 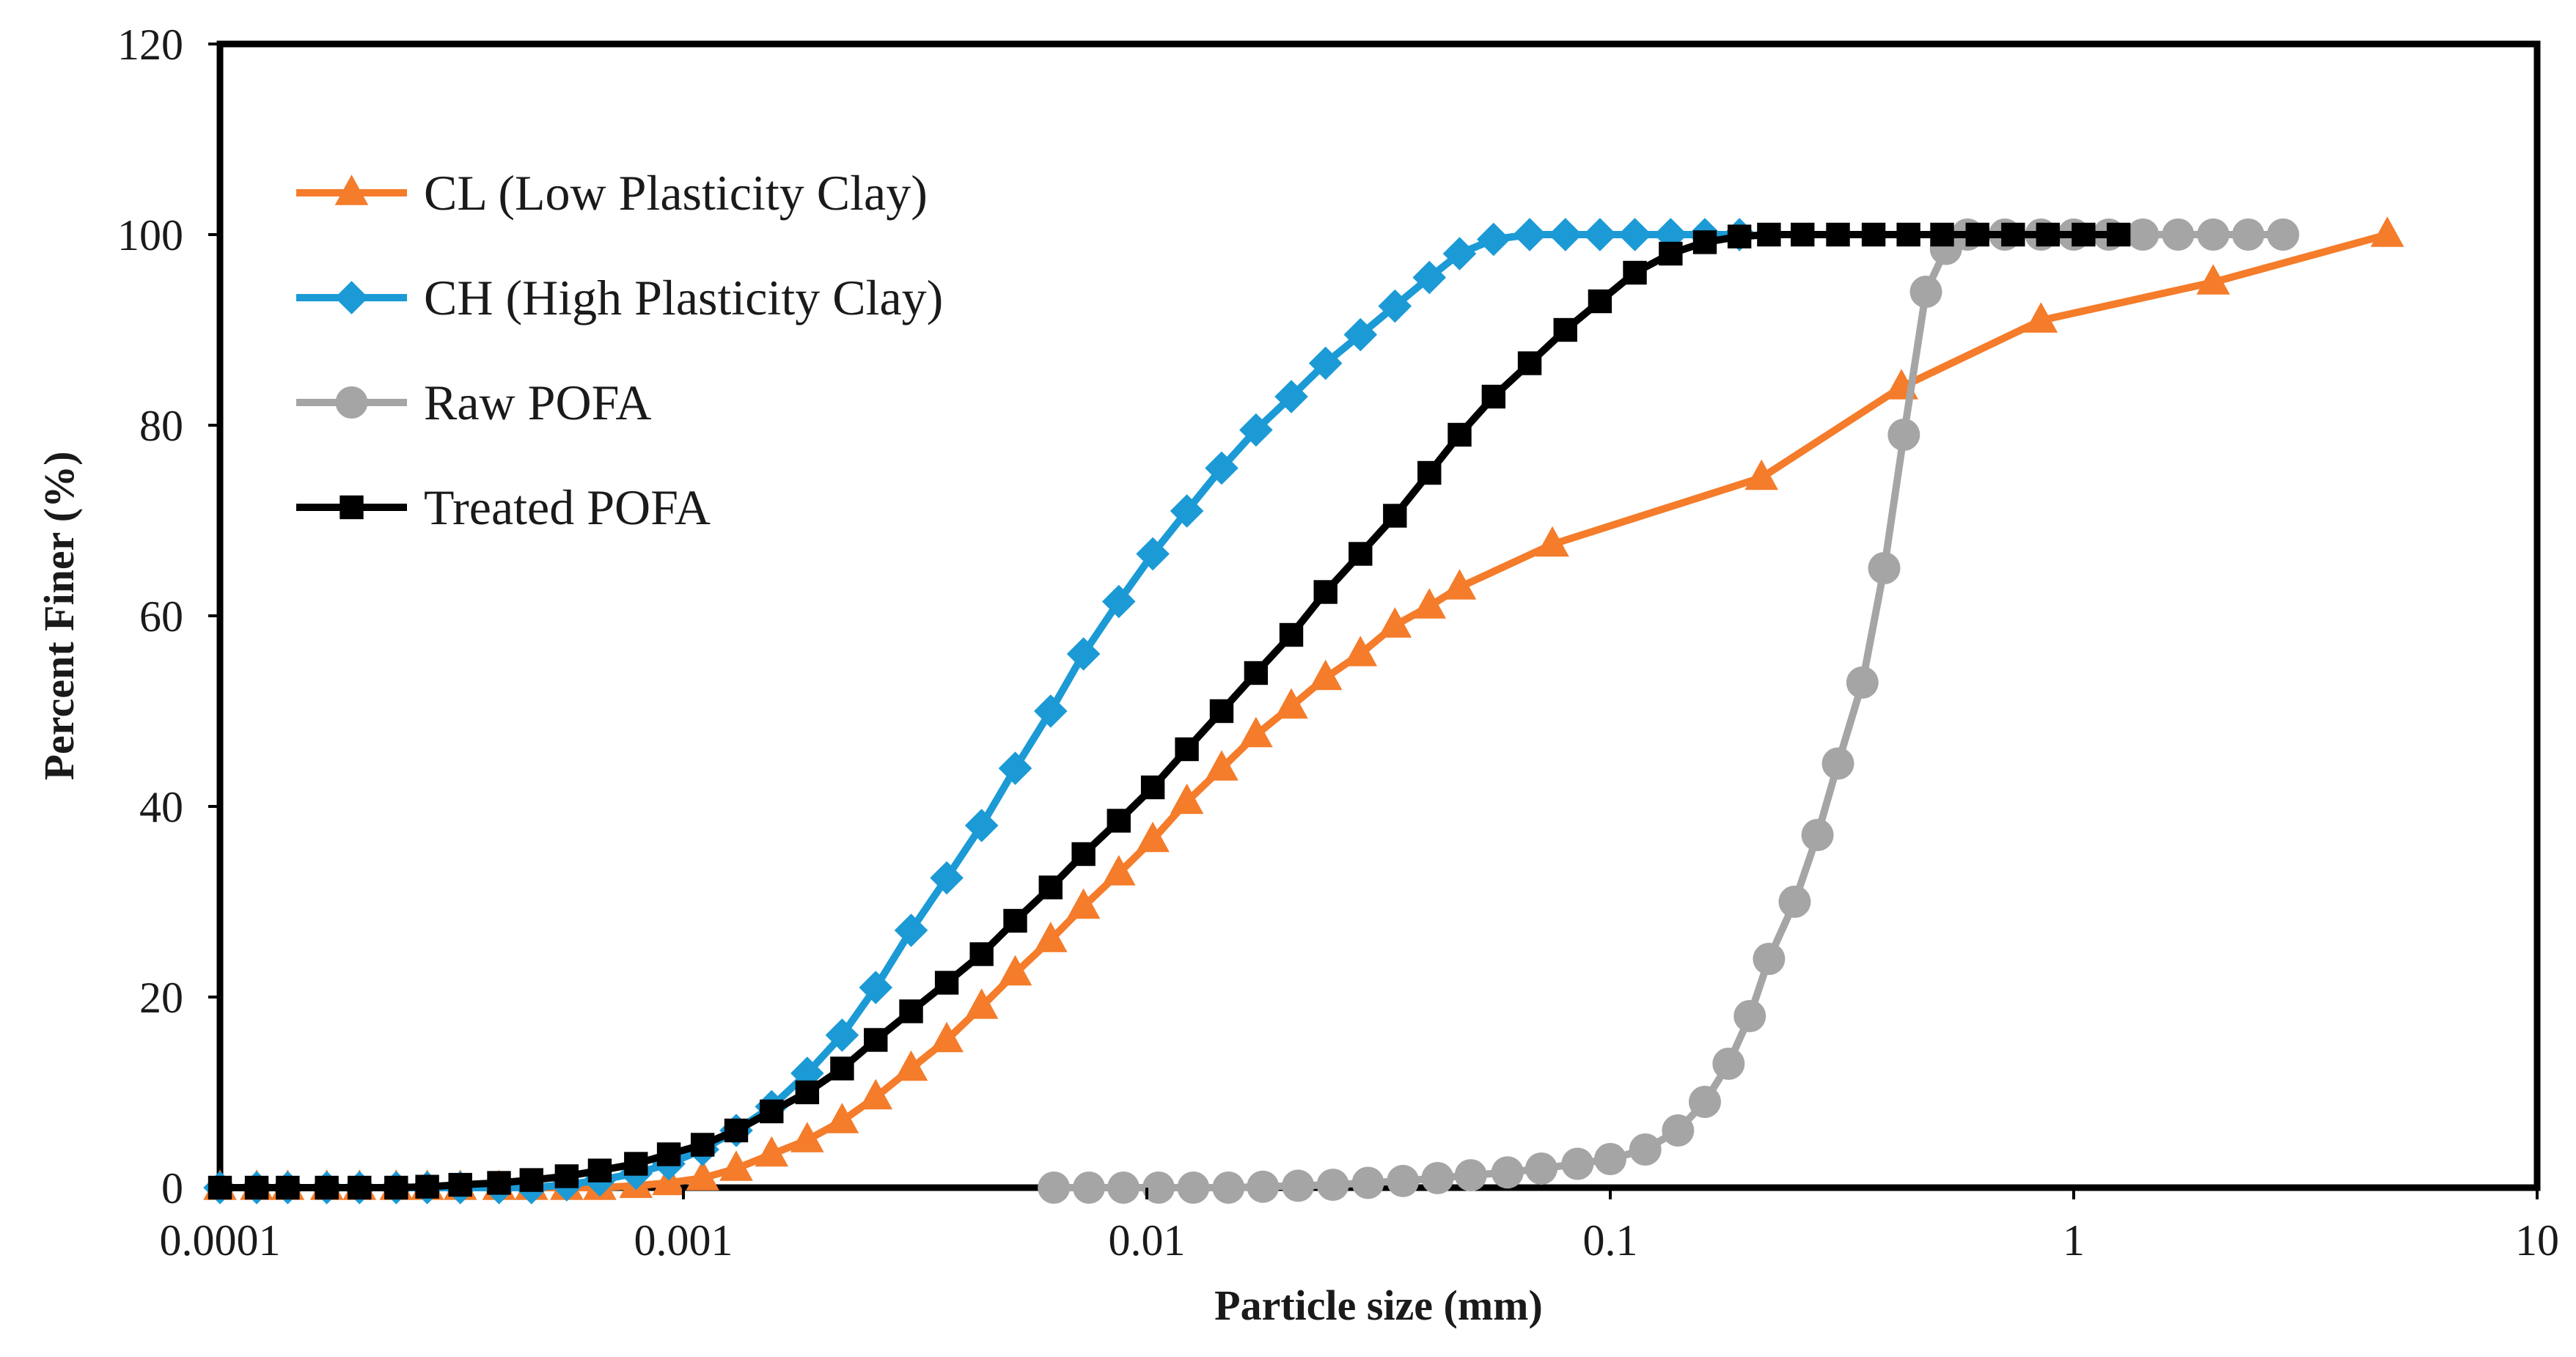 I want to click on legend-entry-ch-high-plasticity-clay: CH (High Plasticity Clay), so click(x=620, y=298).